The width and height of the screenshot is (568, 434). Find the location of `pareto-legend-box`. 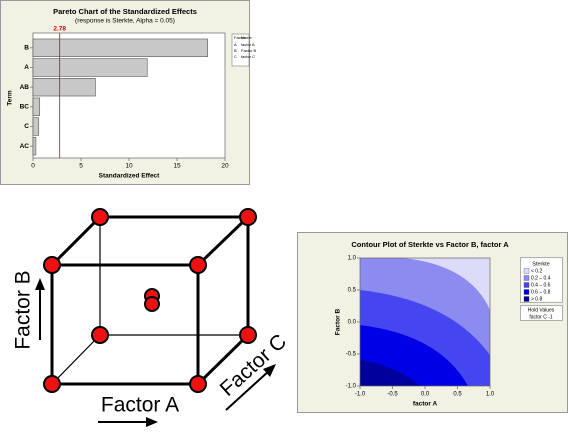

pareto-legend-box is located at coordinates (240, 50).